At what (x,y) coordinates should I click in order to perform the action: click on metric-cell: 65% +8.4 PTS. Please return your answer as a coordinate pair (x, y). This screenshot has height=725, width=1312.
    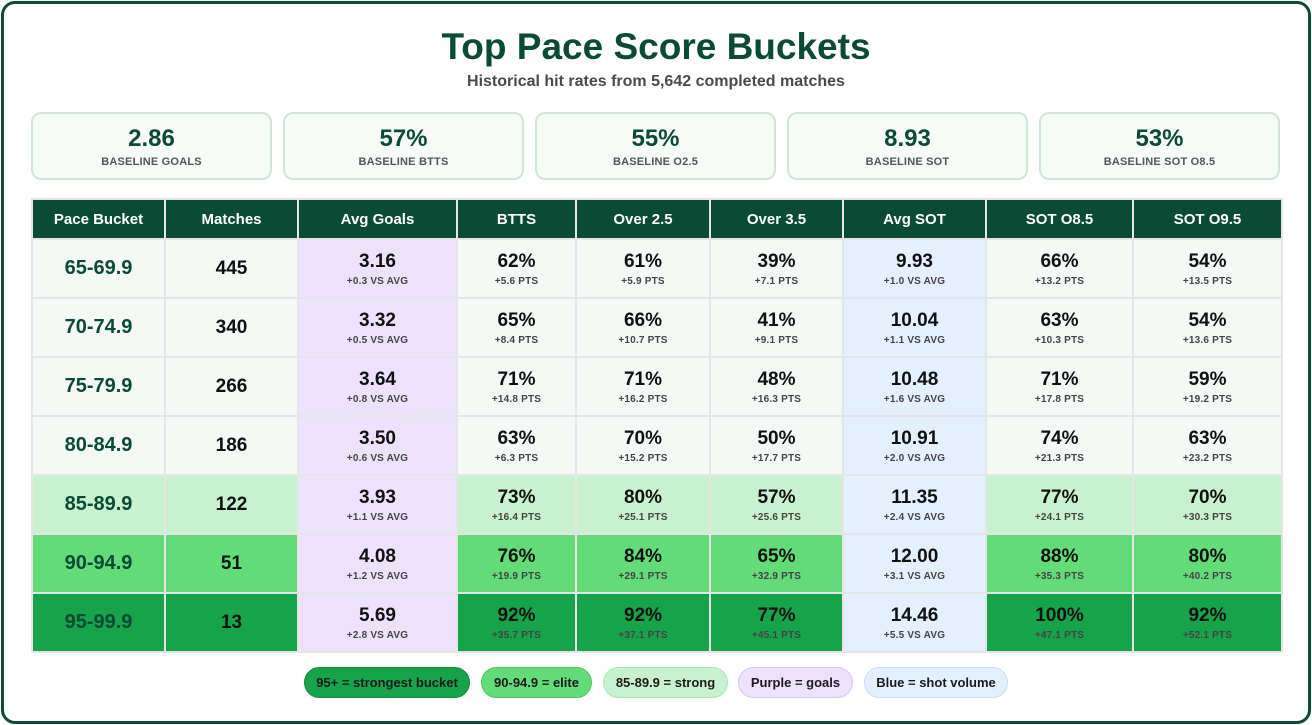
    Looking at the image, I should click on (516, 327).